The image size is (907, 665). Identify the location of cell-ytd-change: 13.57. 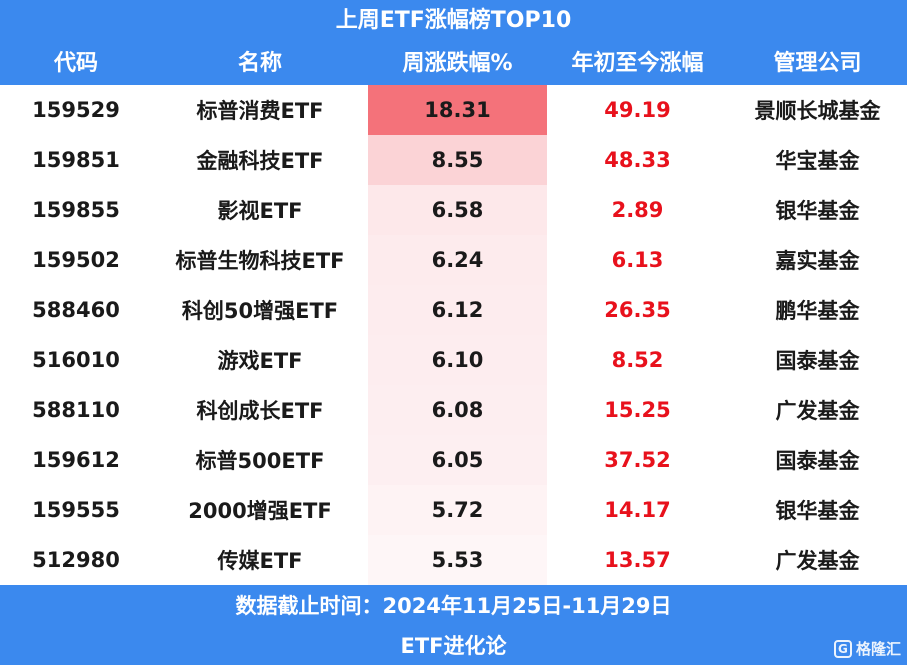
(637, 560).